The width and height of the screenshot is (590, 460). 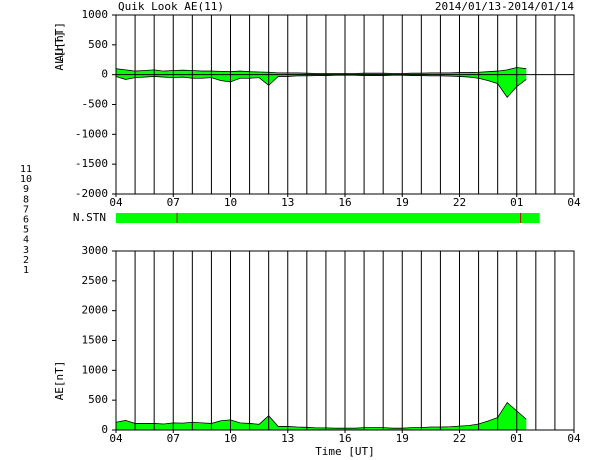 What do you see at coordinates (26, 209) in the screenshot?
I see `station-number: 7` at bounding box center [26, 209].